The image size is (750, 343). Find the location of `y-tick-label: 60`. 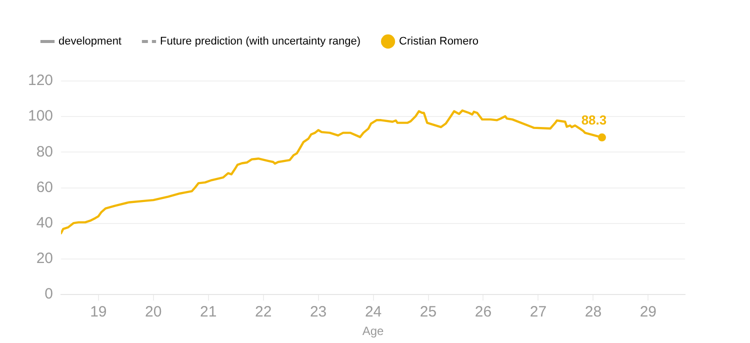

y-tick-label: 60 is located at coordinates (45, 187).